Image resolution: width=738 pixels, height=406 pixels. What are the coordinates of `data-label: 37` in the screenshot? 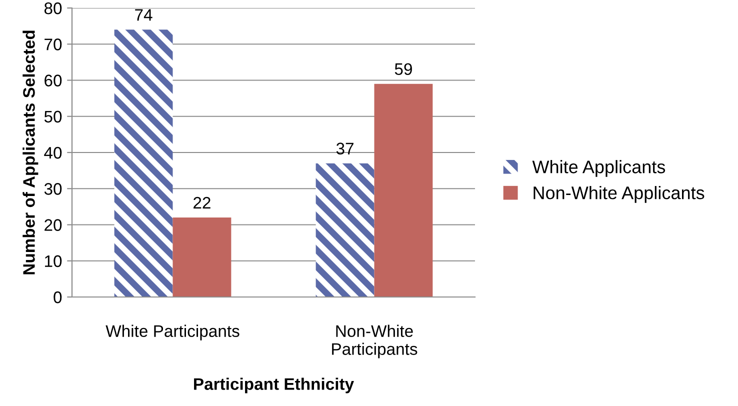 It's located at (345, 148).